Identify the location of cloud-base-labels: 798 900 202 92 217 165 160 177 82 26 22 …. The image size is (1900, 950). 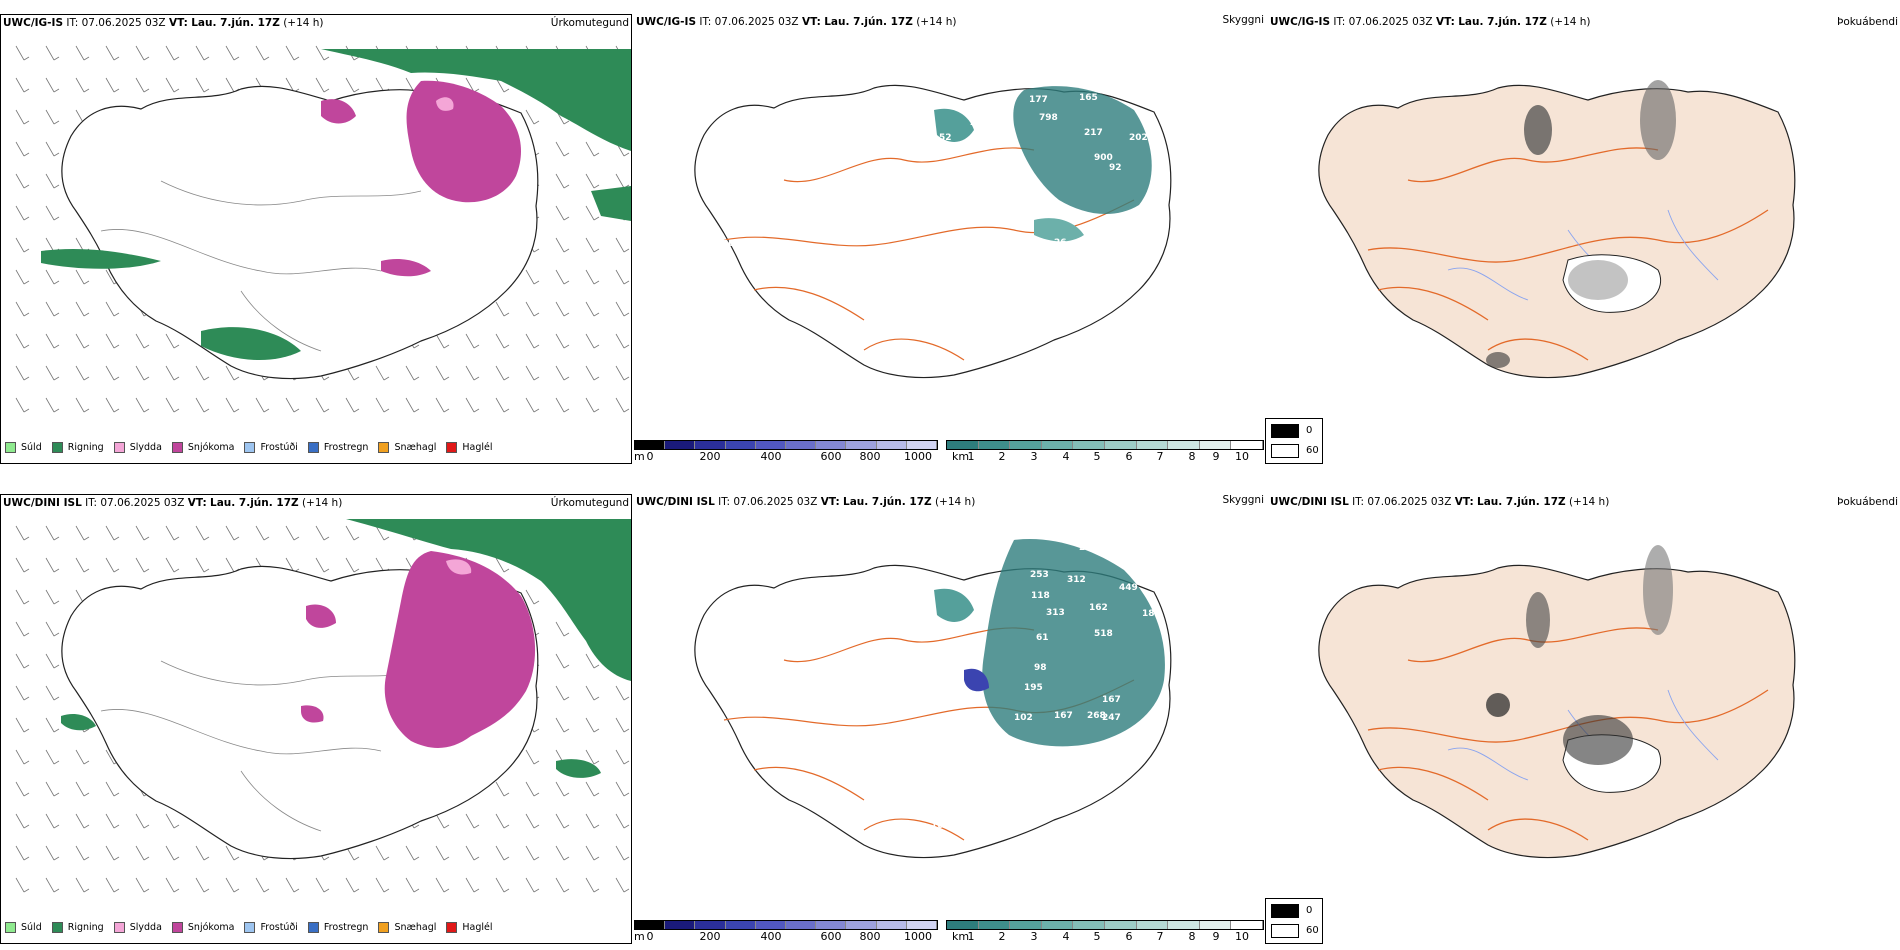
(935, 209).